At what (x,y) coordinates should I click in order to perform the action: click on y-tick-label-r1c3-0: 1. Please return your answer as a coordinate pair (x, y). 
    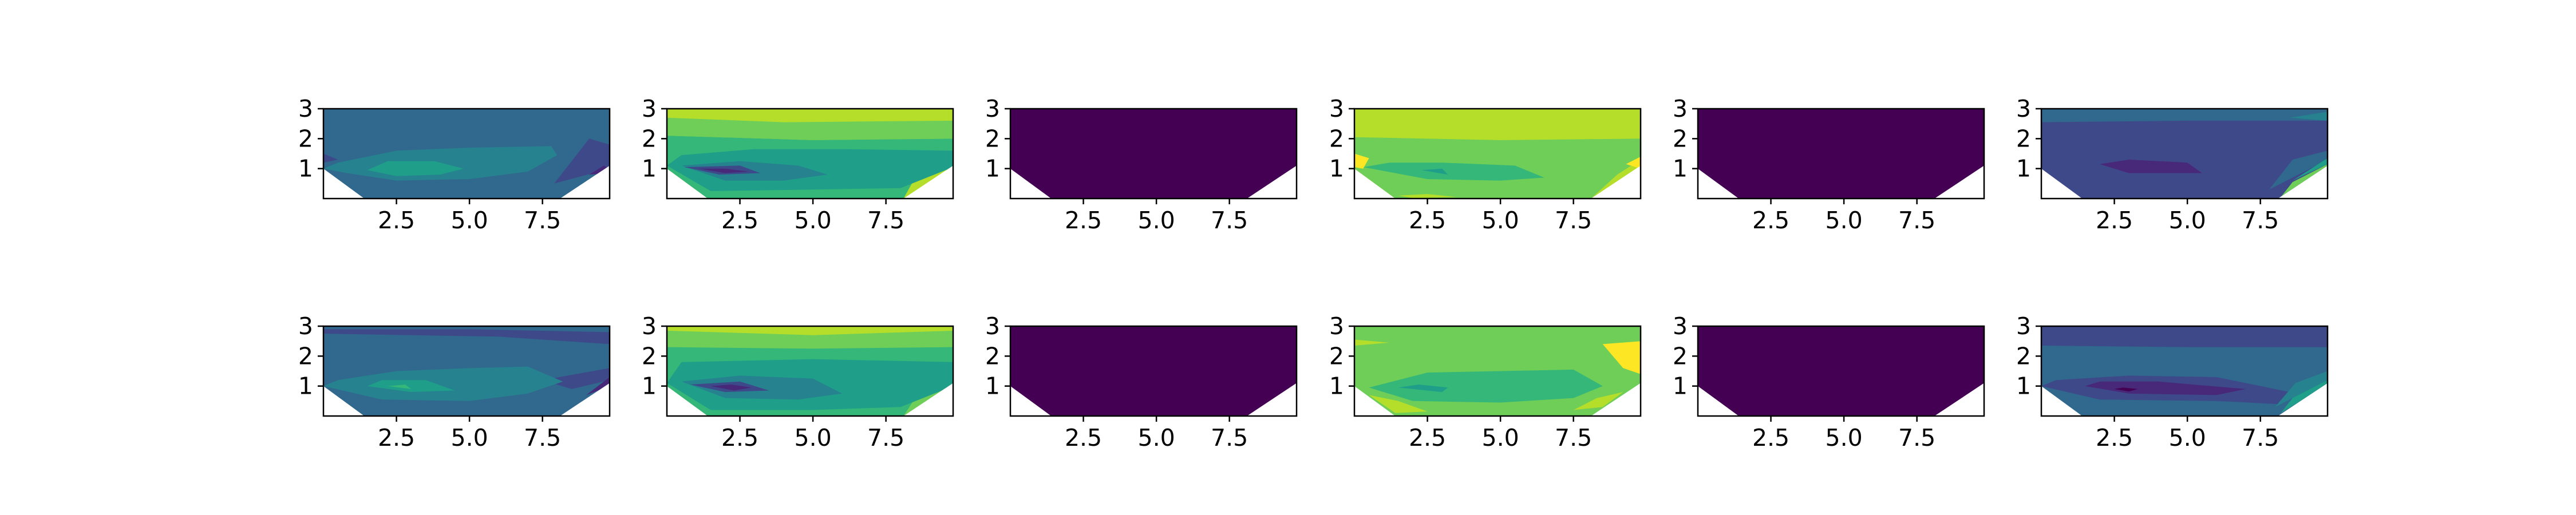
    Looking at the image, I should click on (992, 169).